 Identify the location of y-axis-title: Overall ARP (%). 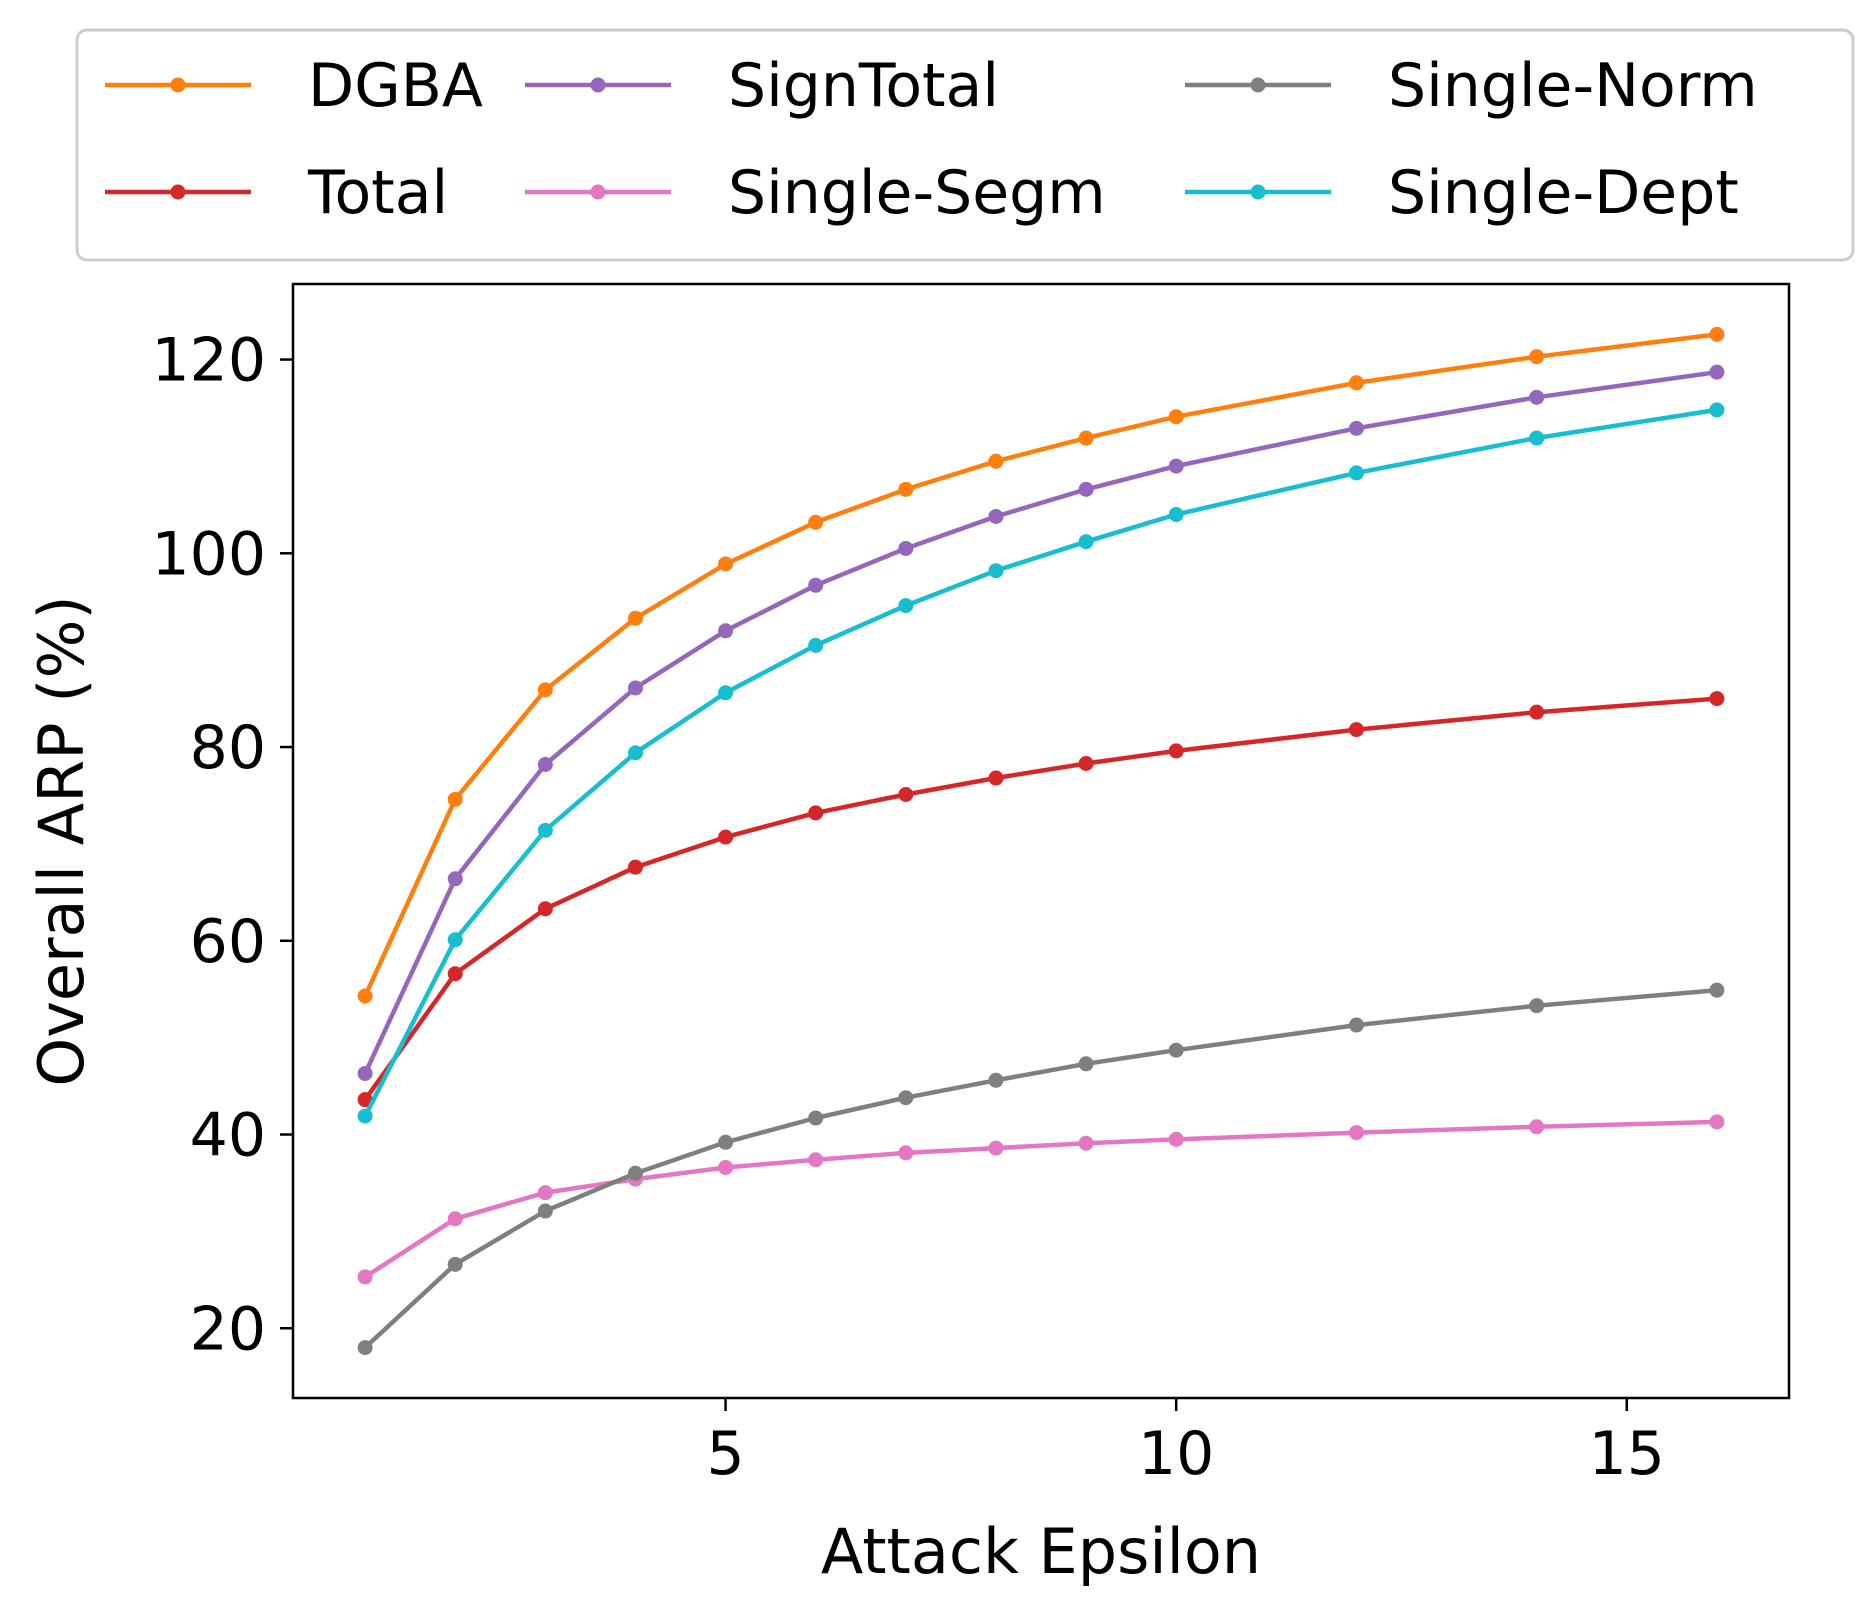
(61, 840).